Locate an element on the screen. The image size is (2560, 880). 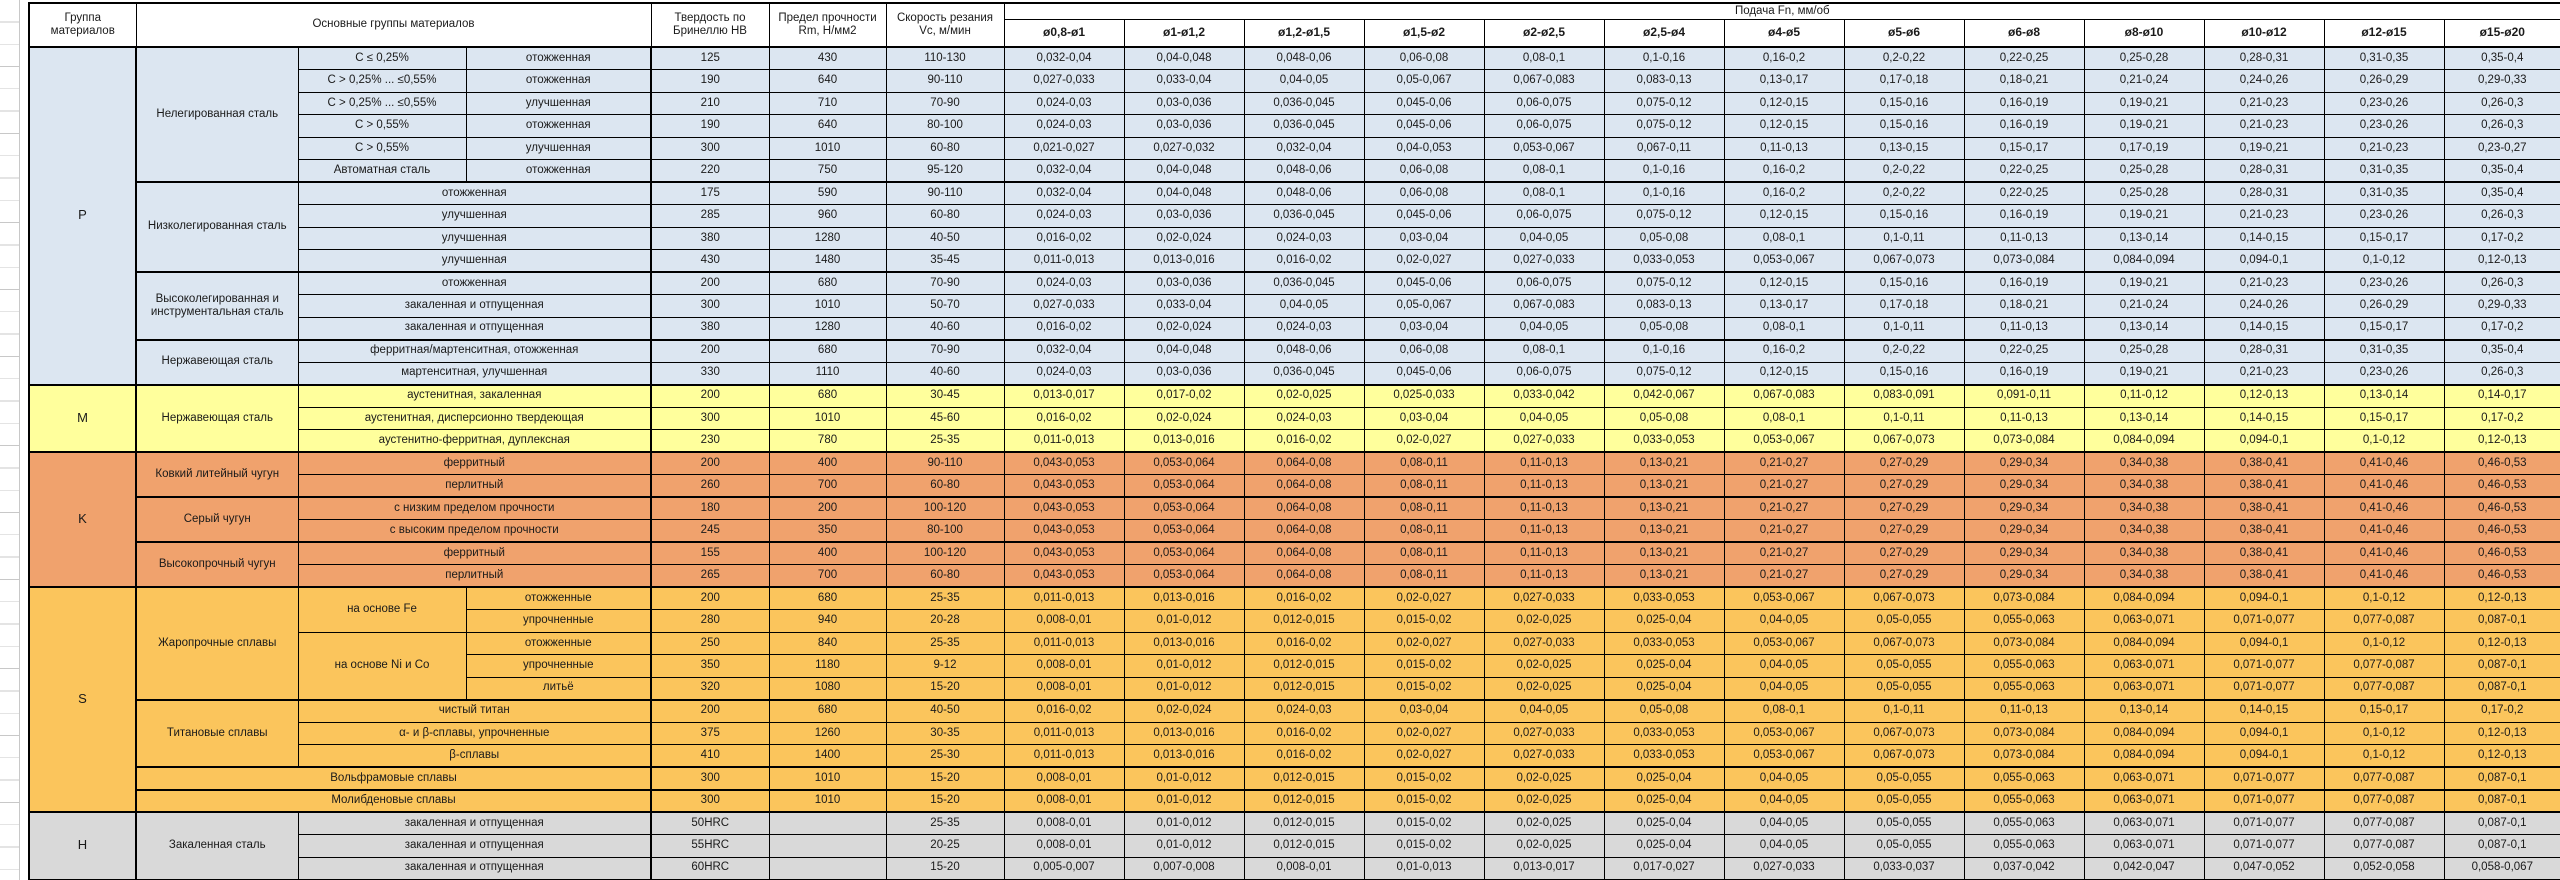
hardness: 245 is located at coordinates (710, 531).